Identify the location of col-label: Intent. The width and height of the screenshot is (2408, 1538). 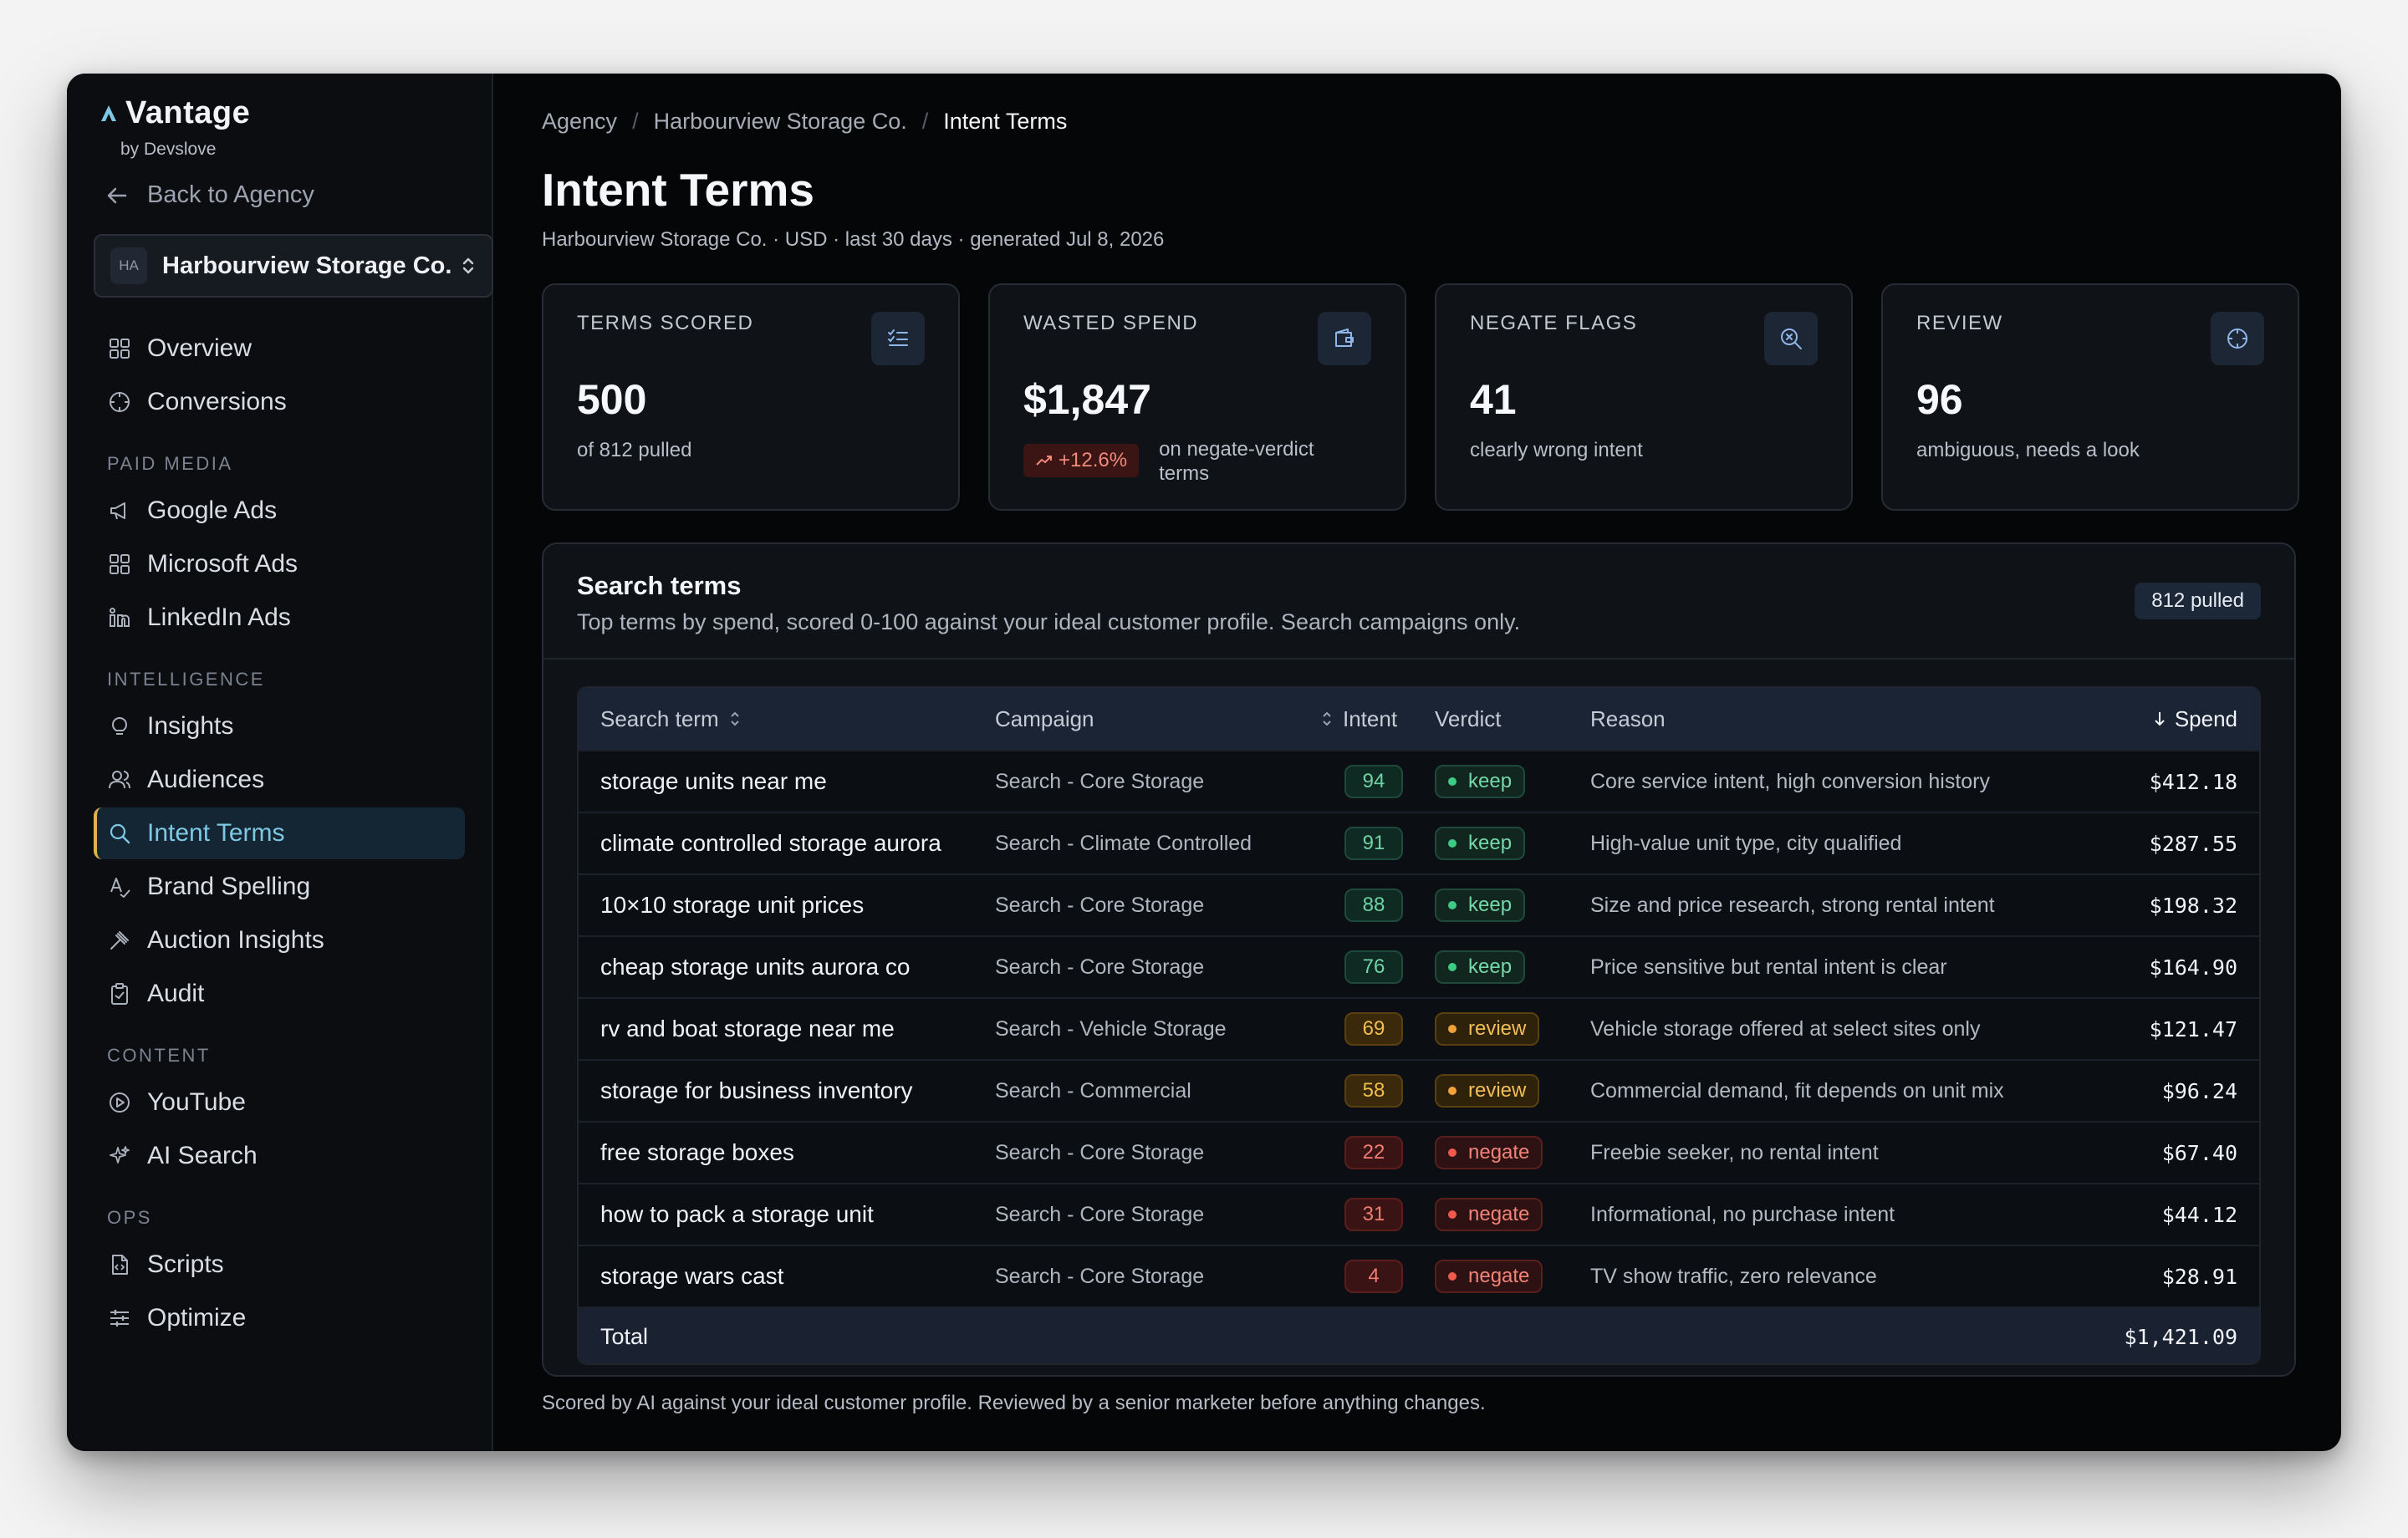
(1371, 718).